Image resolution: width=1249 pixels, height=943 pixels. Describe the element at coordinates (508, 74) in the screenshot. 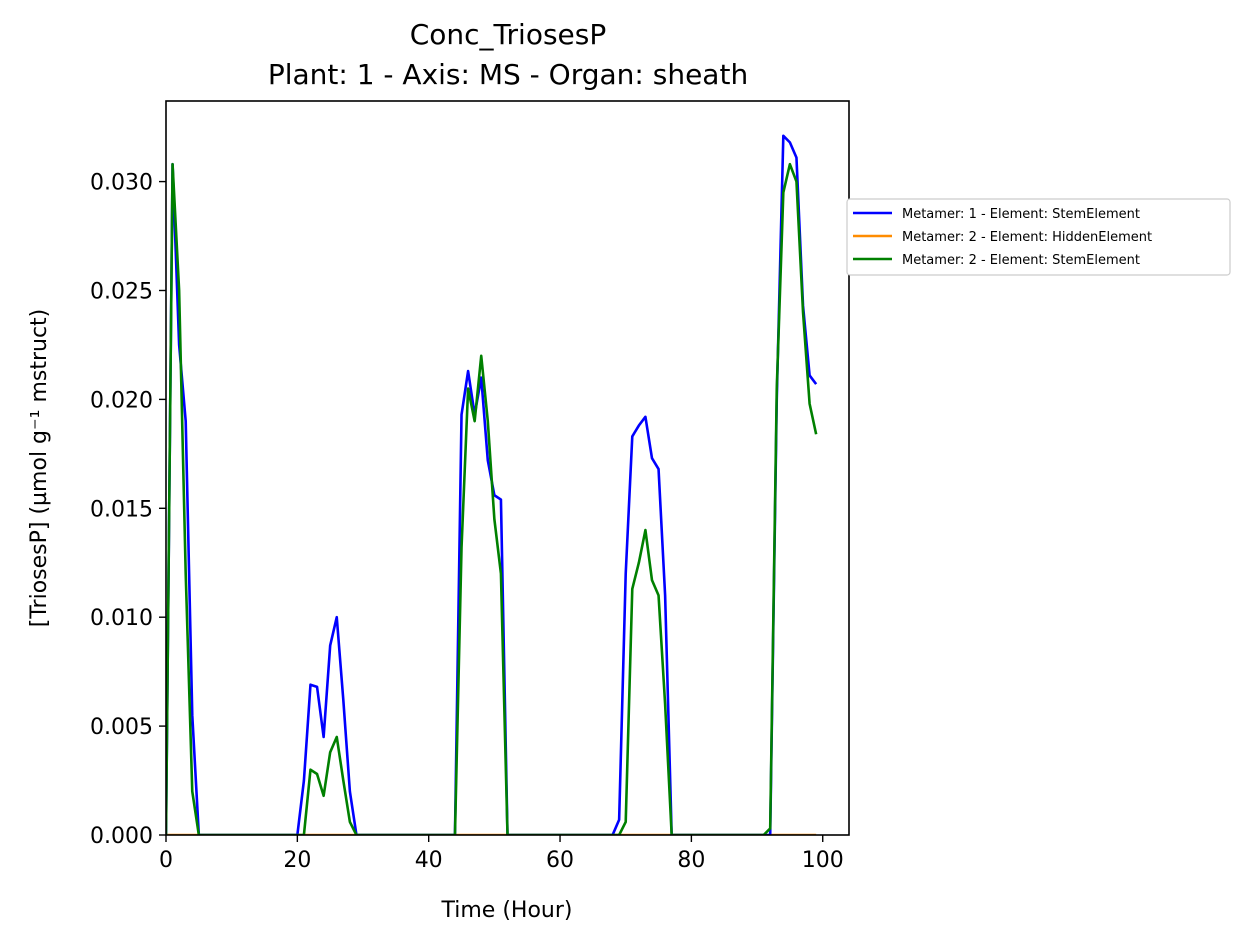

I see `chart-subtitle: Plant: 1 - Axis: MS - Organ: sheath` at that location.